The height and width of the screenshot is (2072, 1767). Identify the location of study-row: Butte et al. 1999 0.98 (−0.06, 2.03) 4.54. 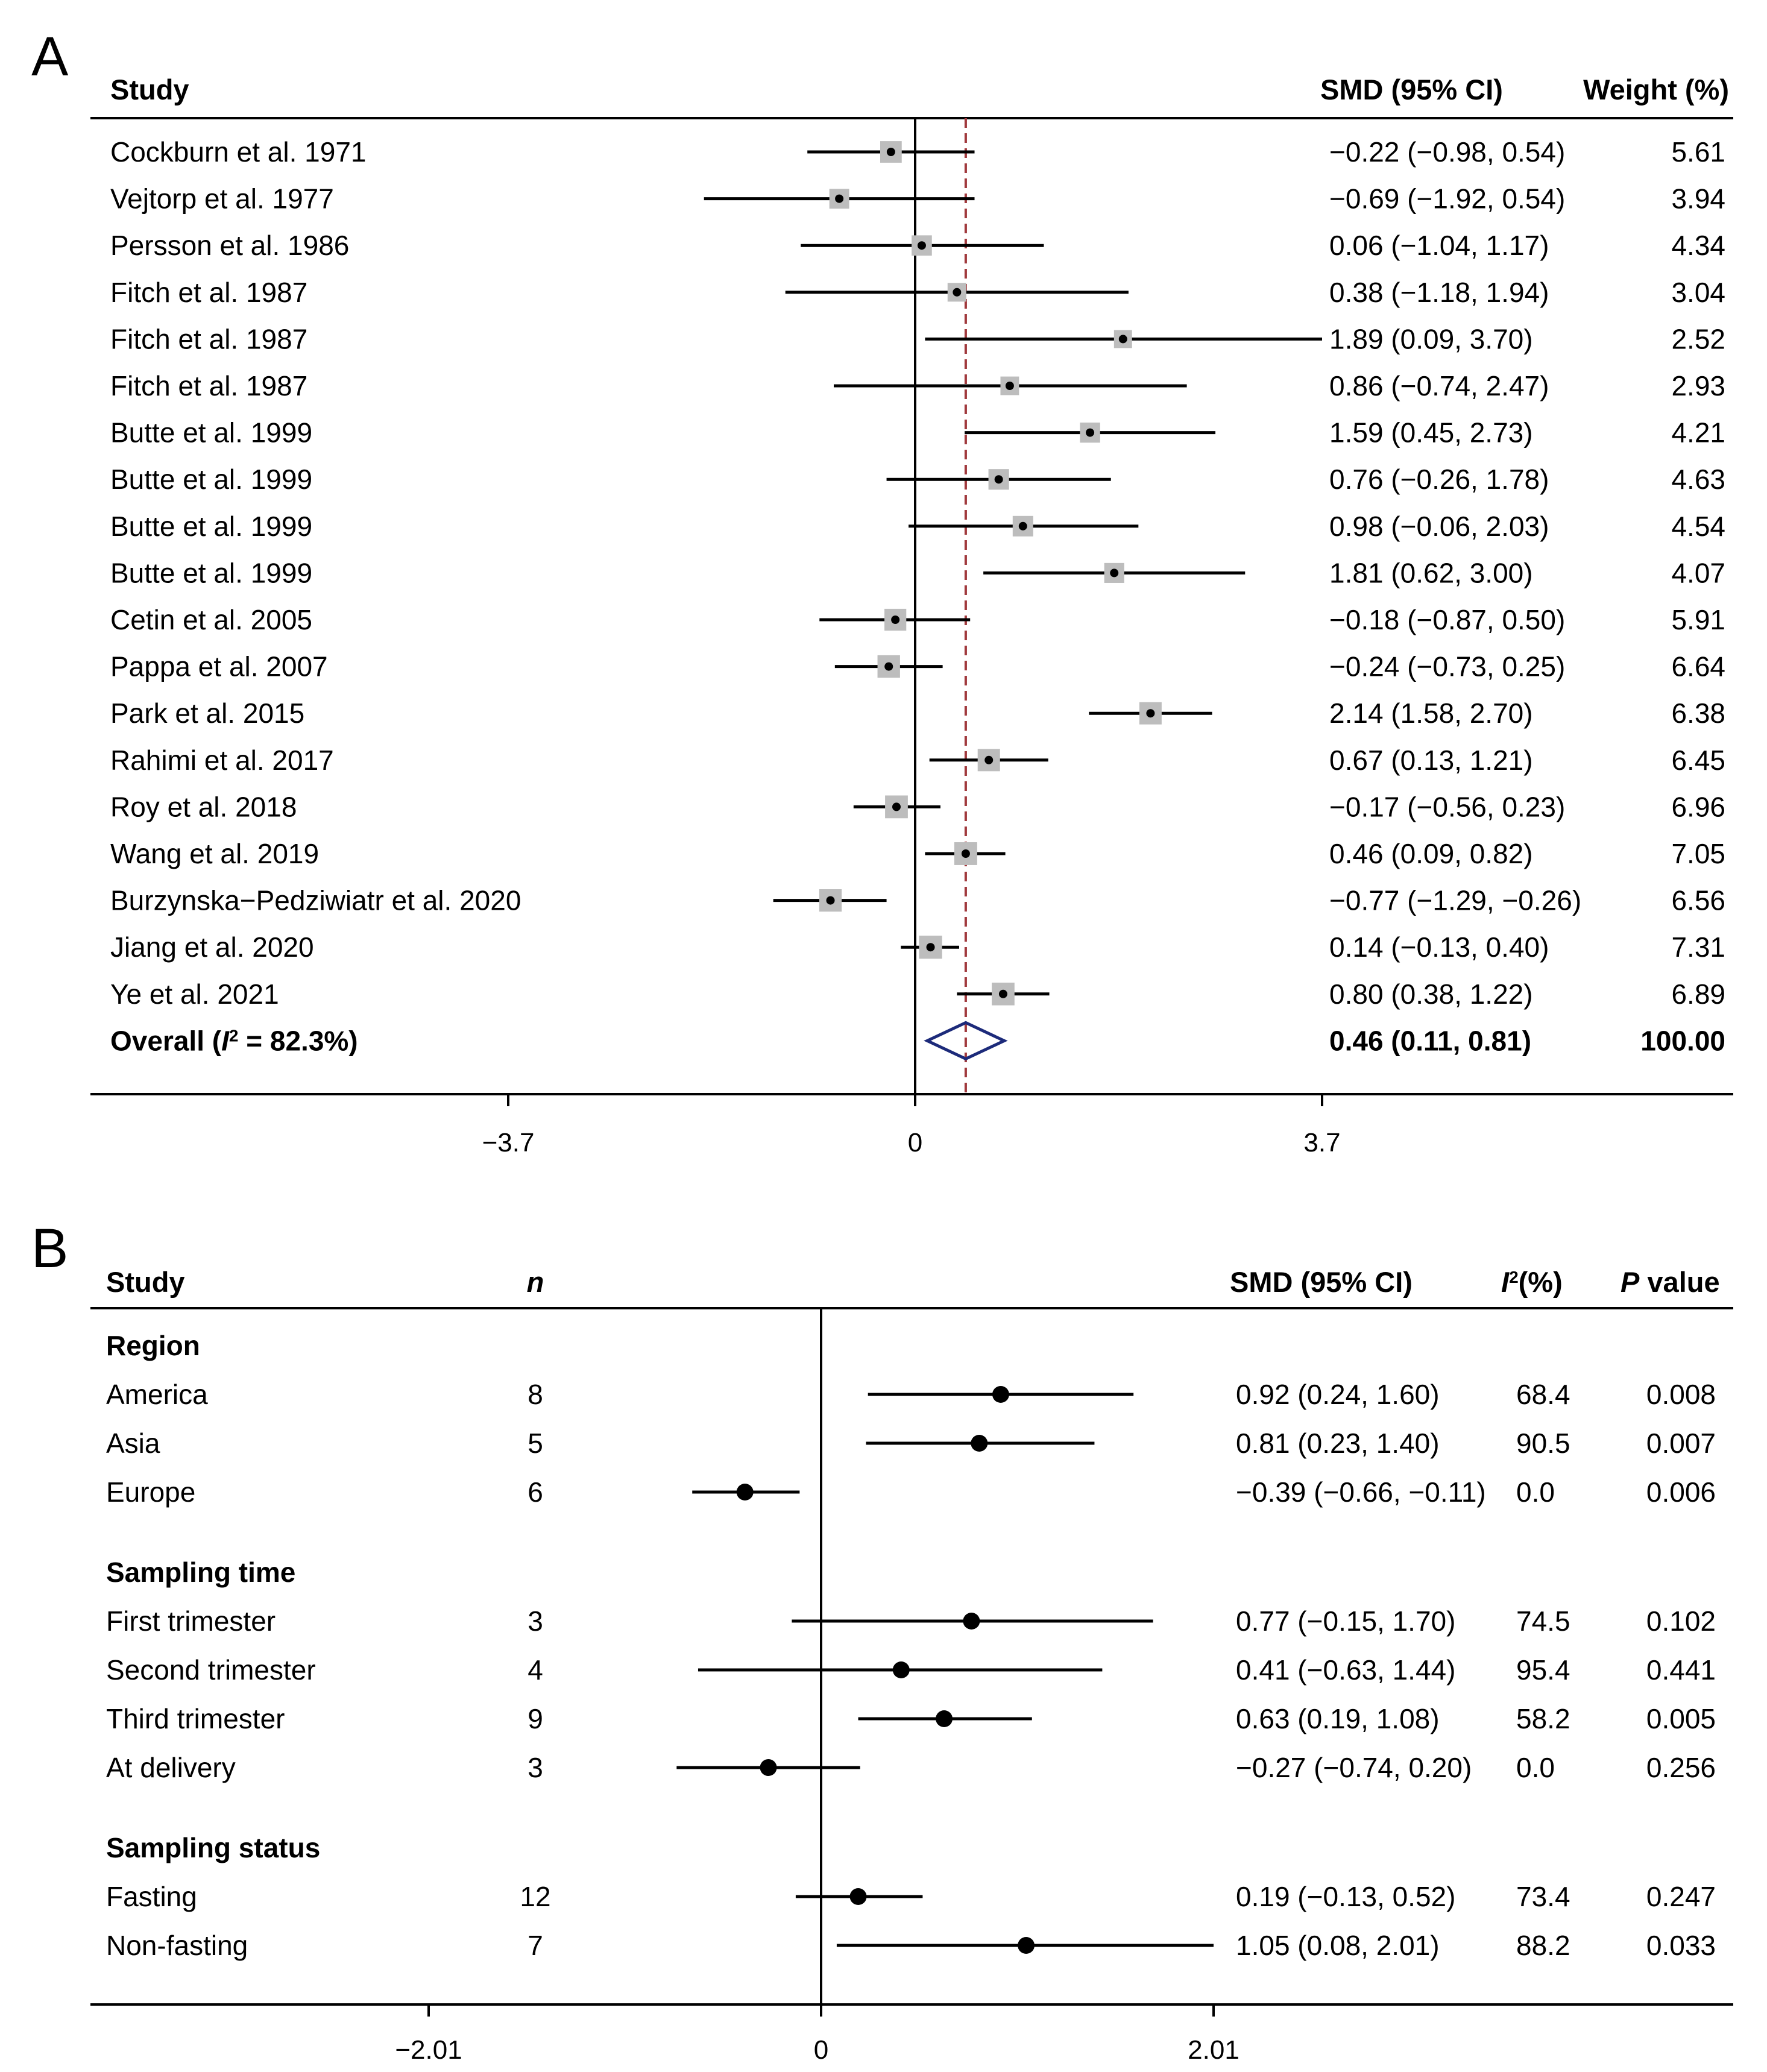
(917, 526).